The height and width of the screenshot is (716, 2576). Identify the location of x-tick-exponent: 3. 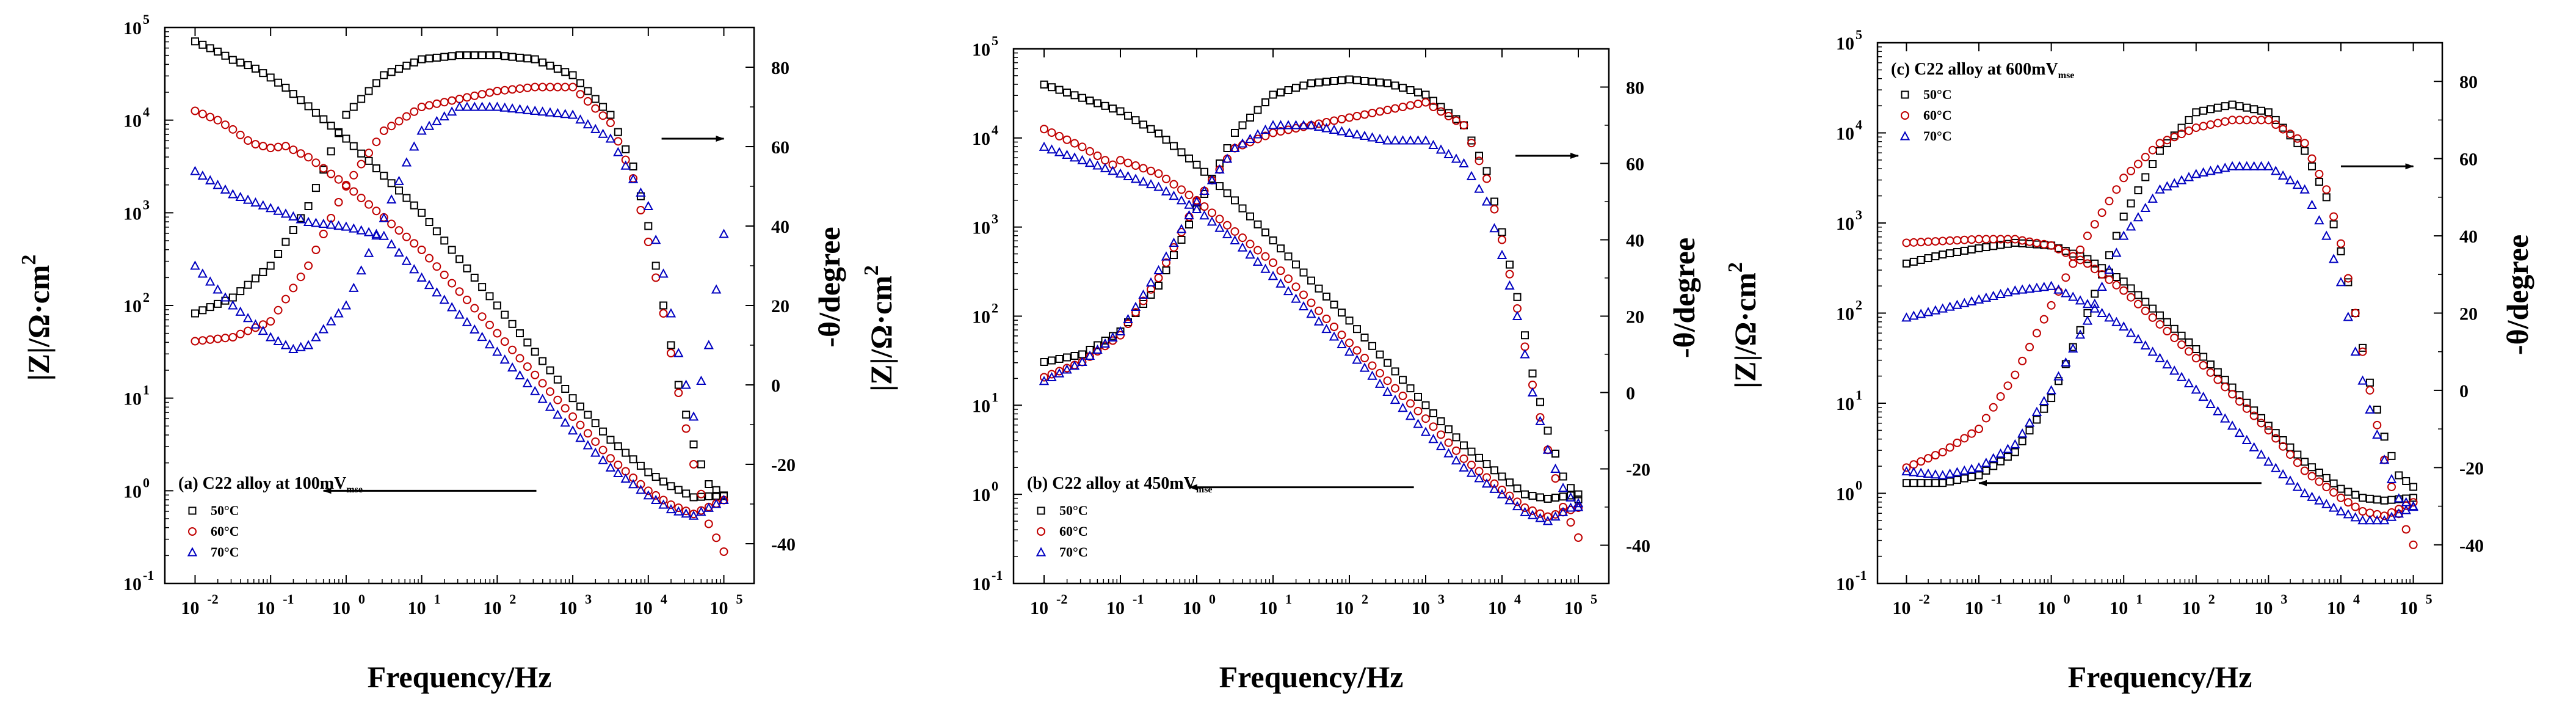
(588, 599).